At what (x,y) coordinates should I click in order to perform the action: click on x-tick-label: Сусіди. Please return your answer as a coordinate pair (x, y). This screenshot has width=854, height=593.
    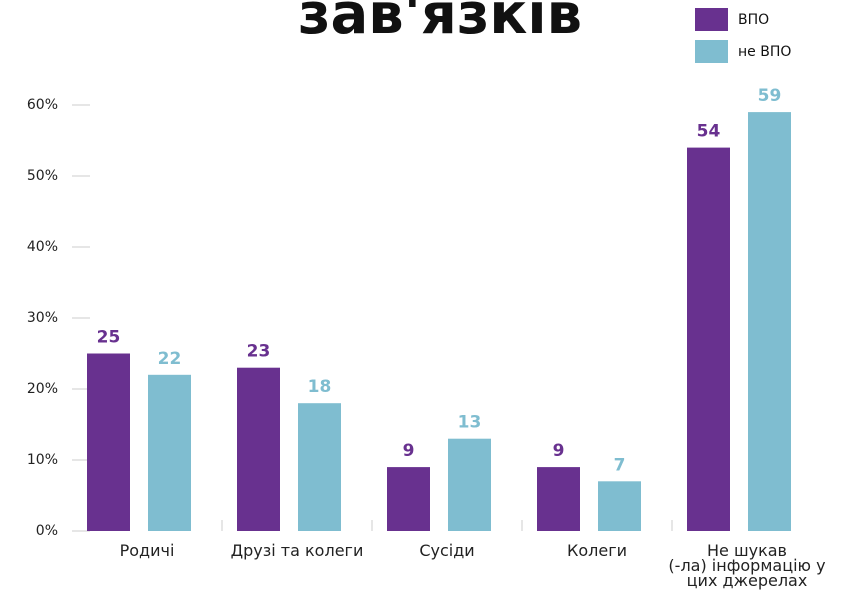
    Looking at the image, I should click on (447, 550).